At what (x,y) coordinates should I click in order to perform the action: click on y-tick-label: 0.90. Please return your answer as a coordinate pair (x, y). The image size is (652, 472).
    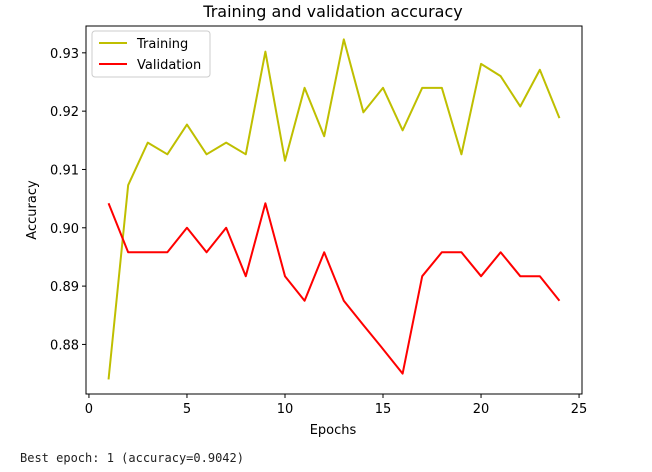
    Looking at the image, I should click on (64, 229).